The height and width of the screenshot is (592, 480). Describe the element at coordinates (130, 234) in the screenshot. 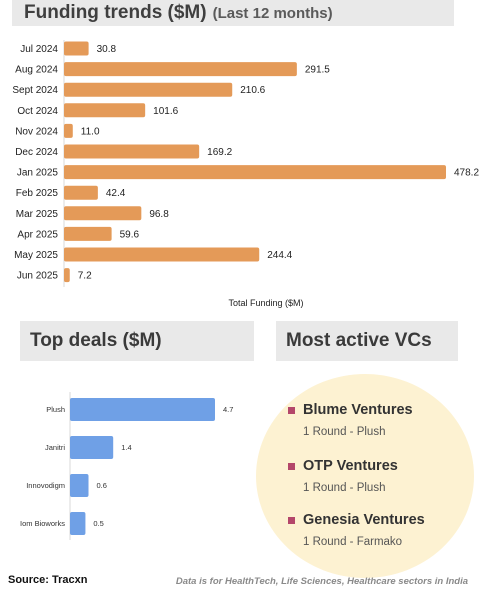

I see `funding-value-label: 59.6` at that location.